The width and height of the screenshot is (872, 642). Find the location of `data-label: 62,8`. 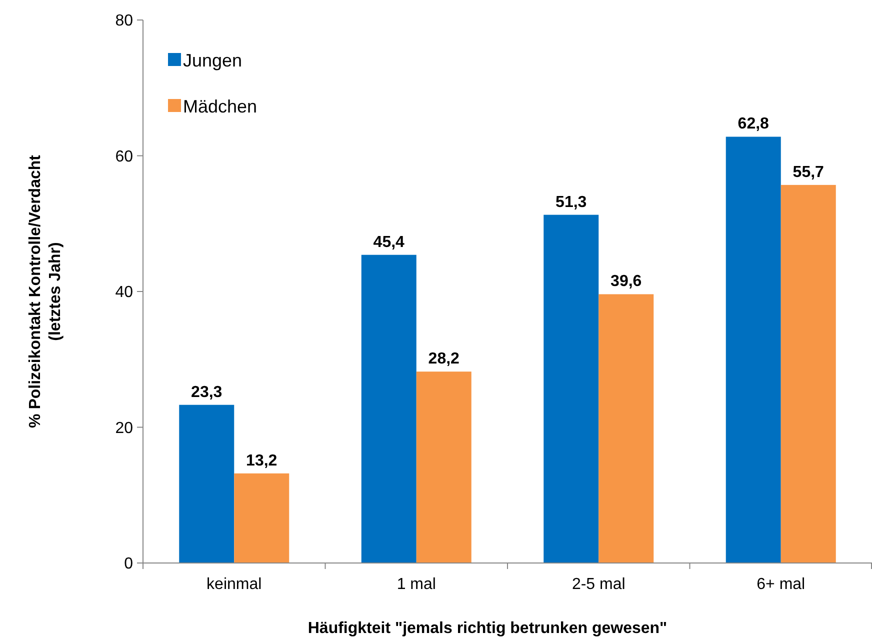

data-label: 62,8 is located at coordinates (754, 124).